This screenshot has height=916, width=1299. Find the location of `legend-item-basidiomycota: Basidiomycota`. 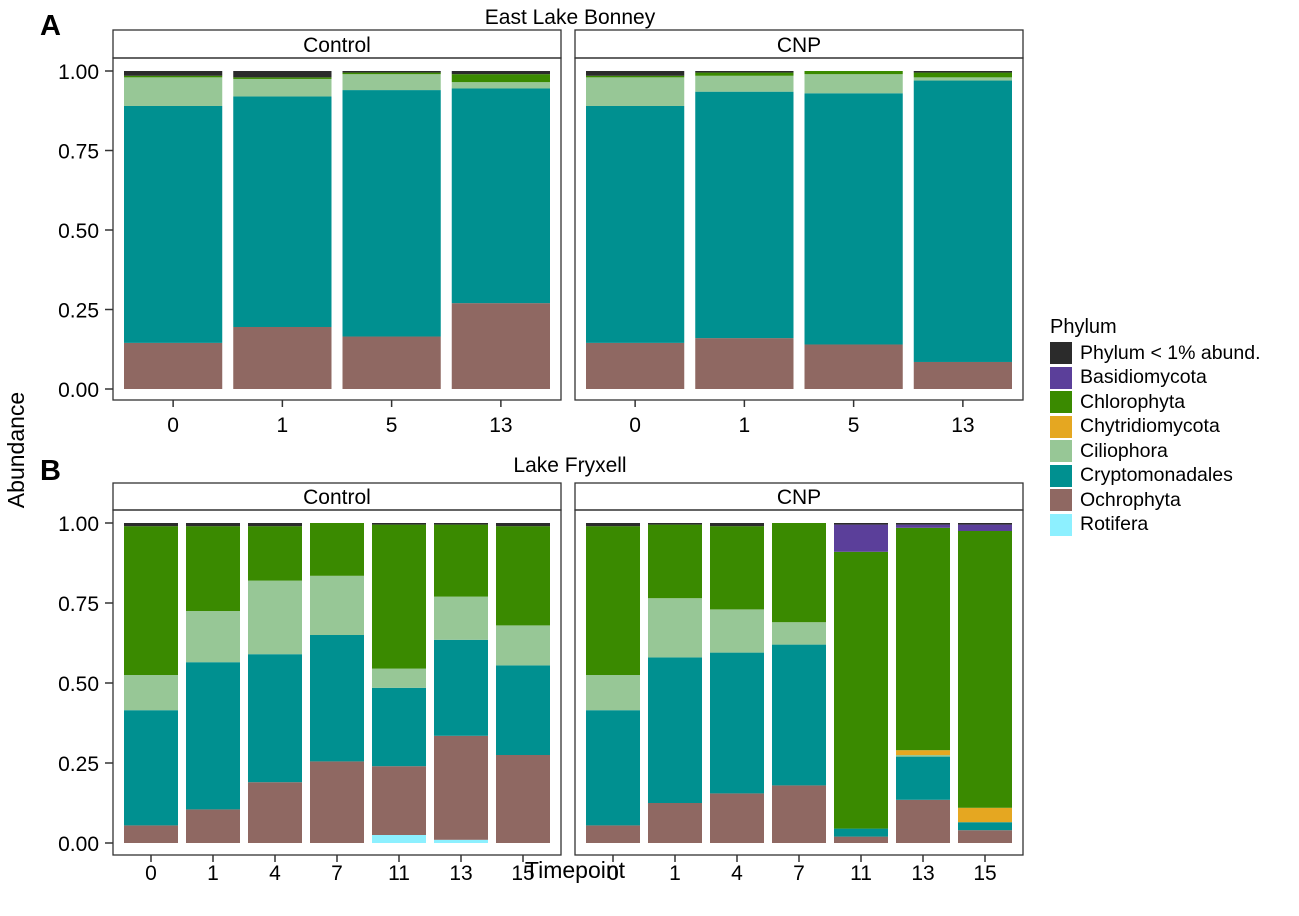

legend-item-basidiomycota: Basidiomycota is located at coordinates (1174, 378).